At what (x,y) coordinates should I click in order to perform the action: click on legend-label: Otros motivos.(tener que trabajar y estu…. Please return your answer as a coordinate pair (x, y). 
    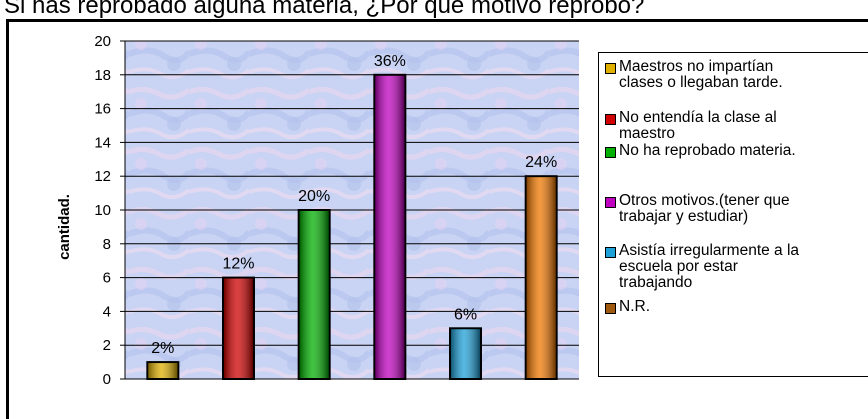
    Looking at the image, I should click on (704, 208).